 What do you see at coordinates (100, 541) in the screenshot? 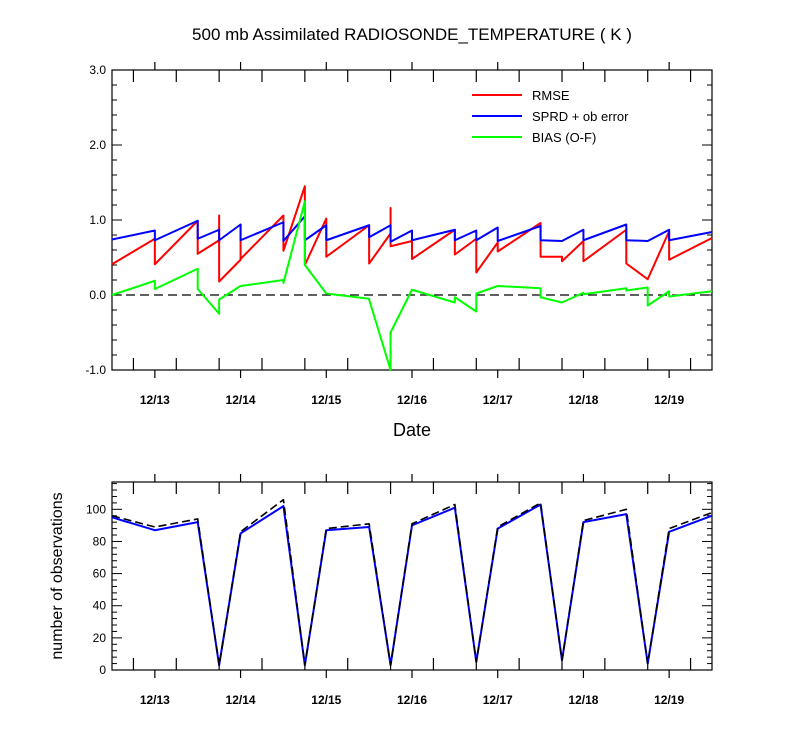
I see `y-tick-label: 80` at bounding box center [100, 541].